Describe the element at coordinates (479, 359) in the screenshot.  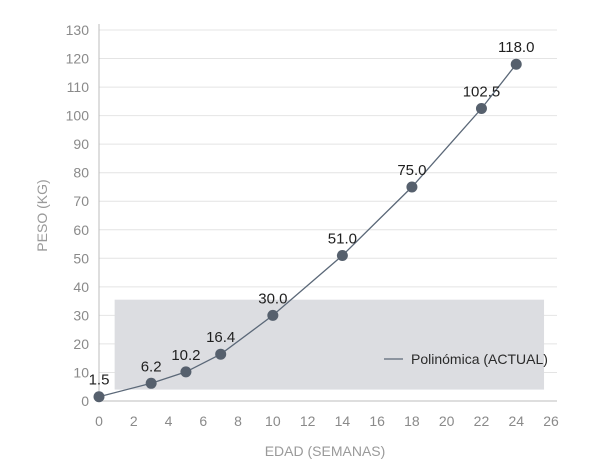
I see `legend-label: Polinómica (ACTUAL)` at that location.